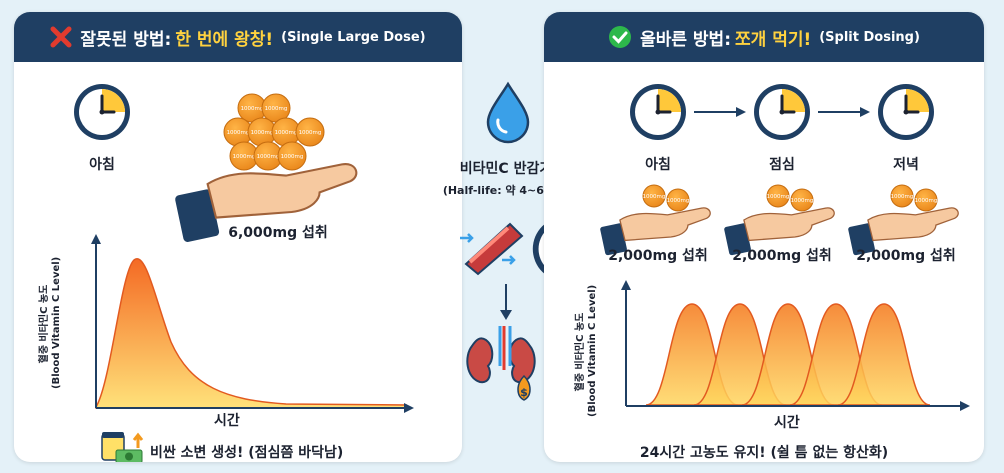  I want to click on pill-pair-0-b-label: 1000mg, so click(678, 201).